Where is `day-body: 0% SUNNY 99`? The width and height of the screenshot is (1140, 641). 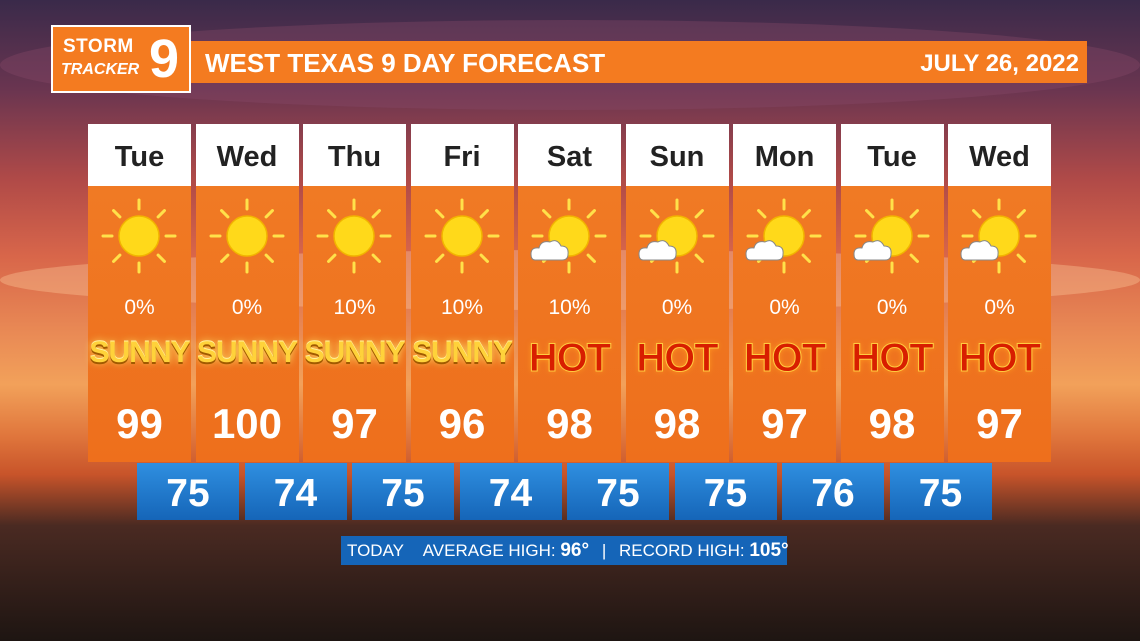 day-body: 0% SUNNY 99 is located at coordinates (139, 324).